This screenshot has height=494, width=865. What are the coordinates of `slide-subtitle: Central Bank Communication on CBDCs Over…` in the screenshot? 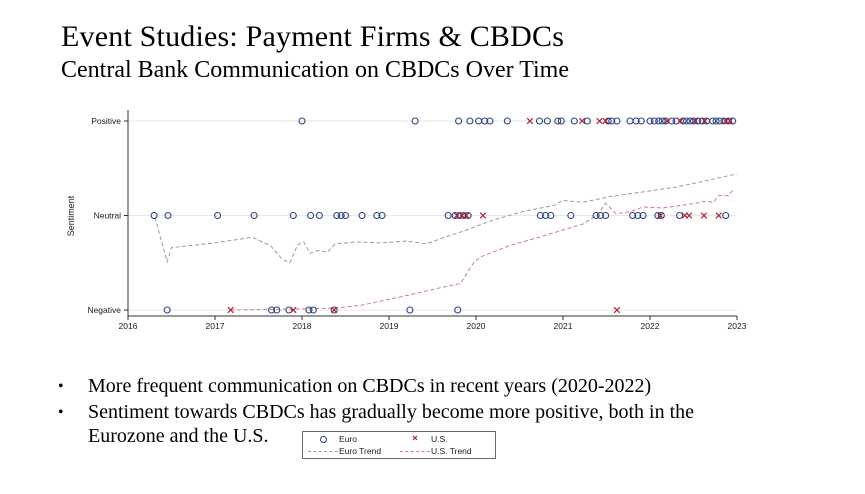 It's located at (315, 70).